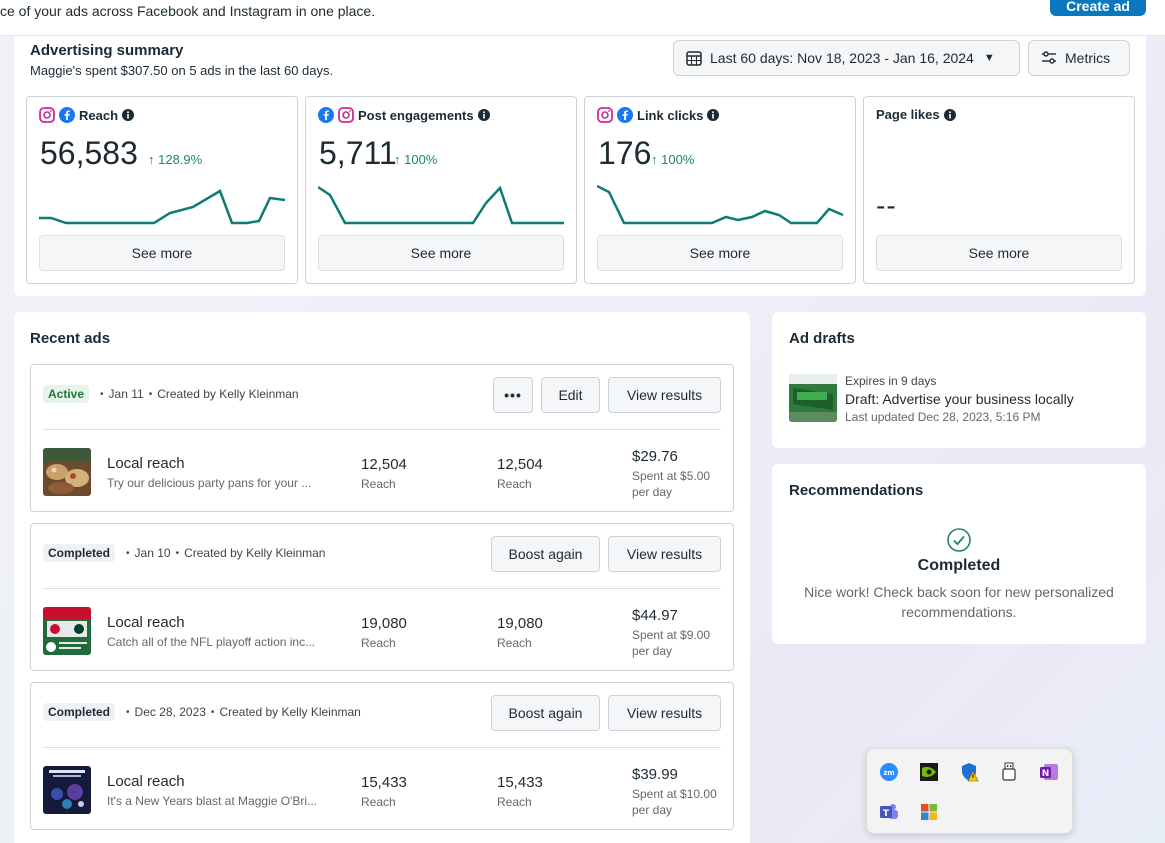  I want to click on recommendations-title: Recommendations, so click(856, 490).